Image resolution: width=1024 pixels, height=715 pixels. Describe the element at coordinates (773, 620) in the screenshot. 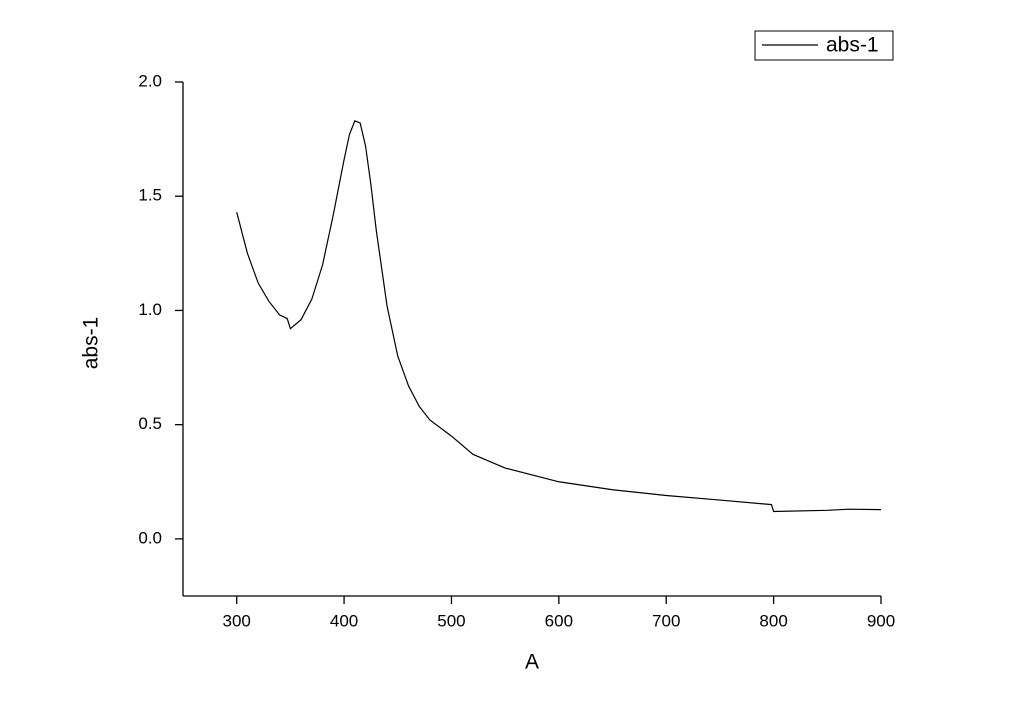

I see `x-tick-label: 800` at that location.